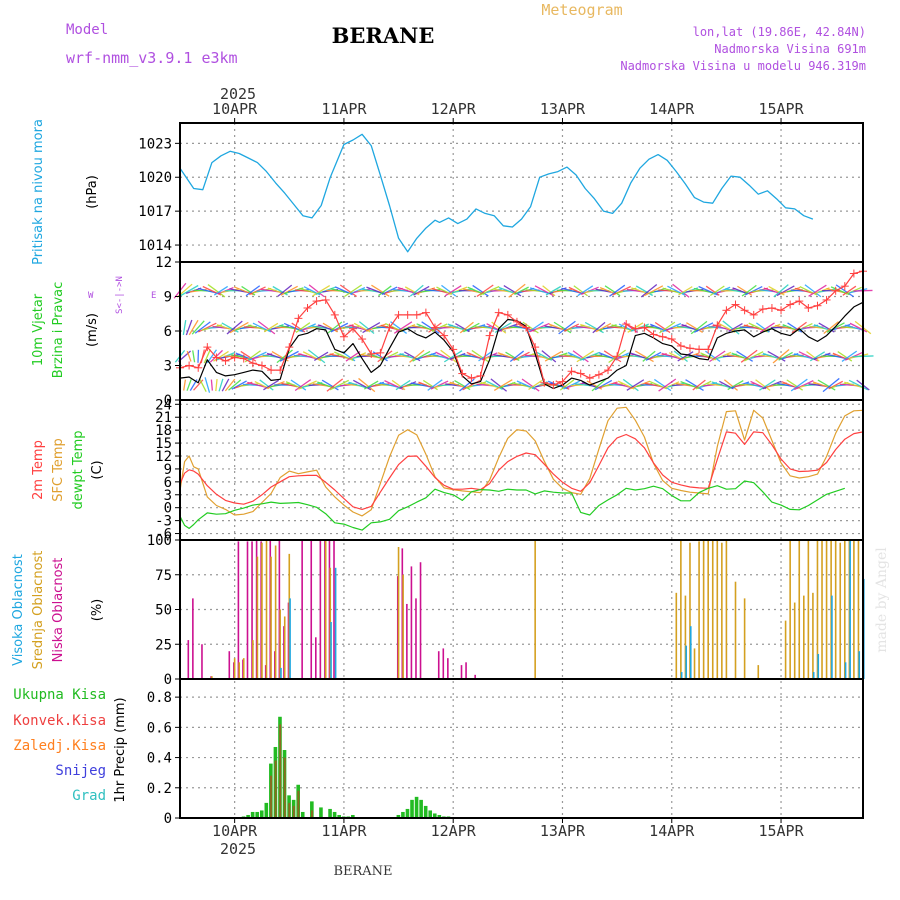 Image resolution: width=900 pixels, height=900 pixels. I want to click on bottom-day-label: 14APR, so click(672, 831).